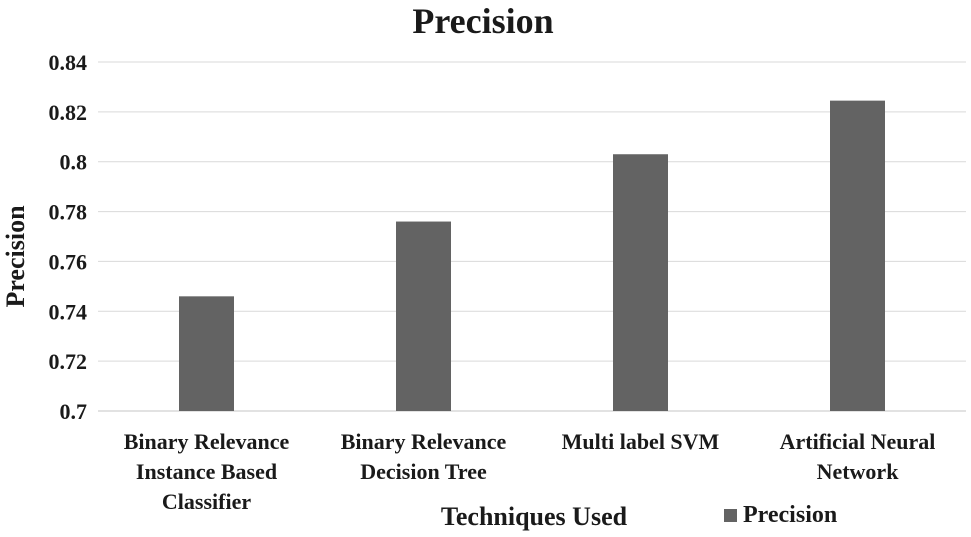 The height and width of the screenshot is (537, 971). What do you see at coordinates (74, 411) in the screenshot?
I see `y-tick-label: 0.7` at bounding box center [74, 411].